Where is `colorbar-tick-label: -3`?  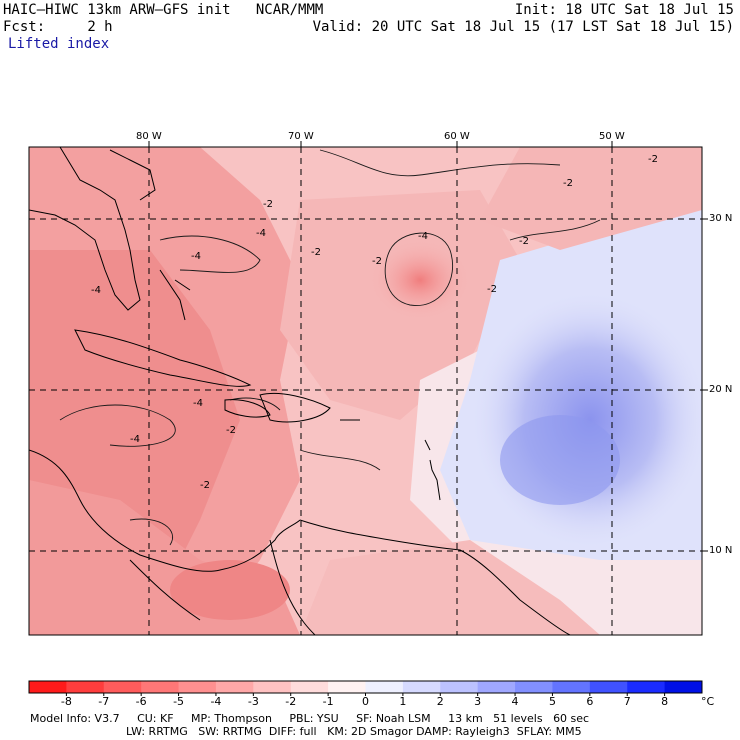 colorbar-tick-label: -3 is located at coordinates (253, 701).